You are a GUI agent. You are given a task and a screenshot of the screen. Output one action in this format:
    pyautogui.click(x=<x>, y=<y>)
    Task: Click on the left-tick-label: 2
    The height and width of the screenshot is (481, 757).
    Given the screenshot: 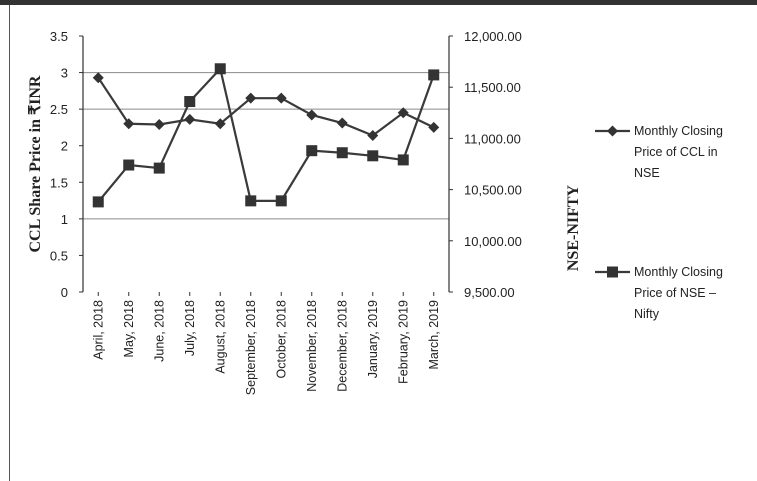 What is the action you would take?
    pyautogui.click(x=64, y=146)
    